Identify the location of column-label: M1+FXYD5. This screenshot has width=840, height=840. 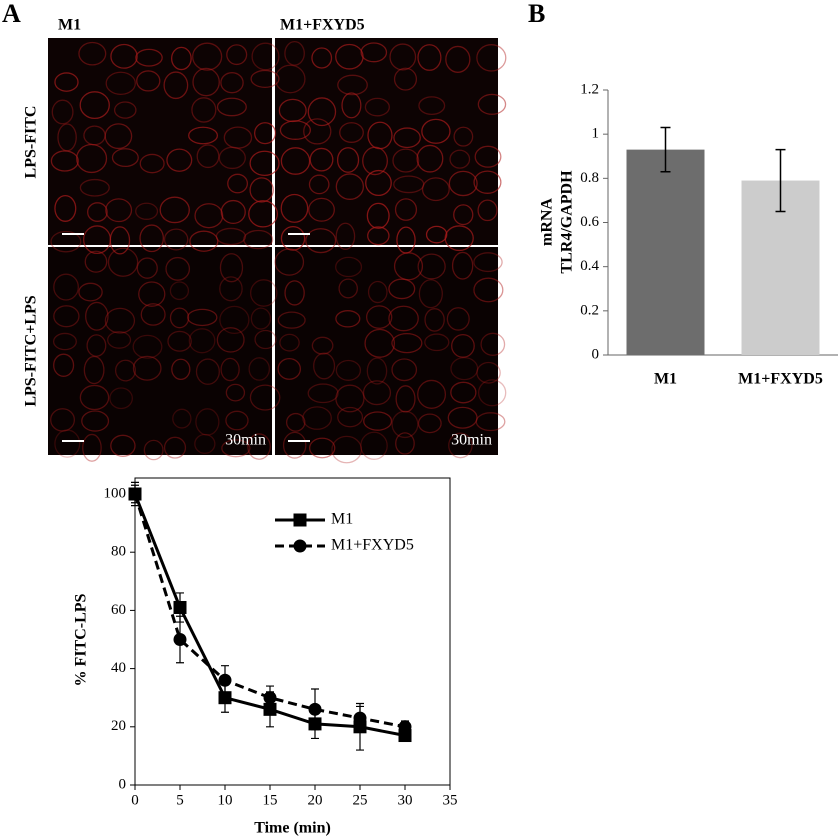
(322, 25).